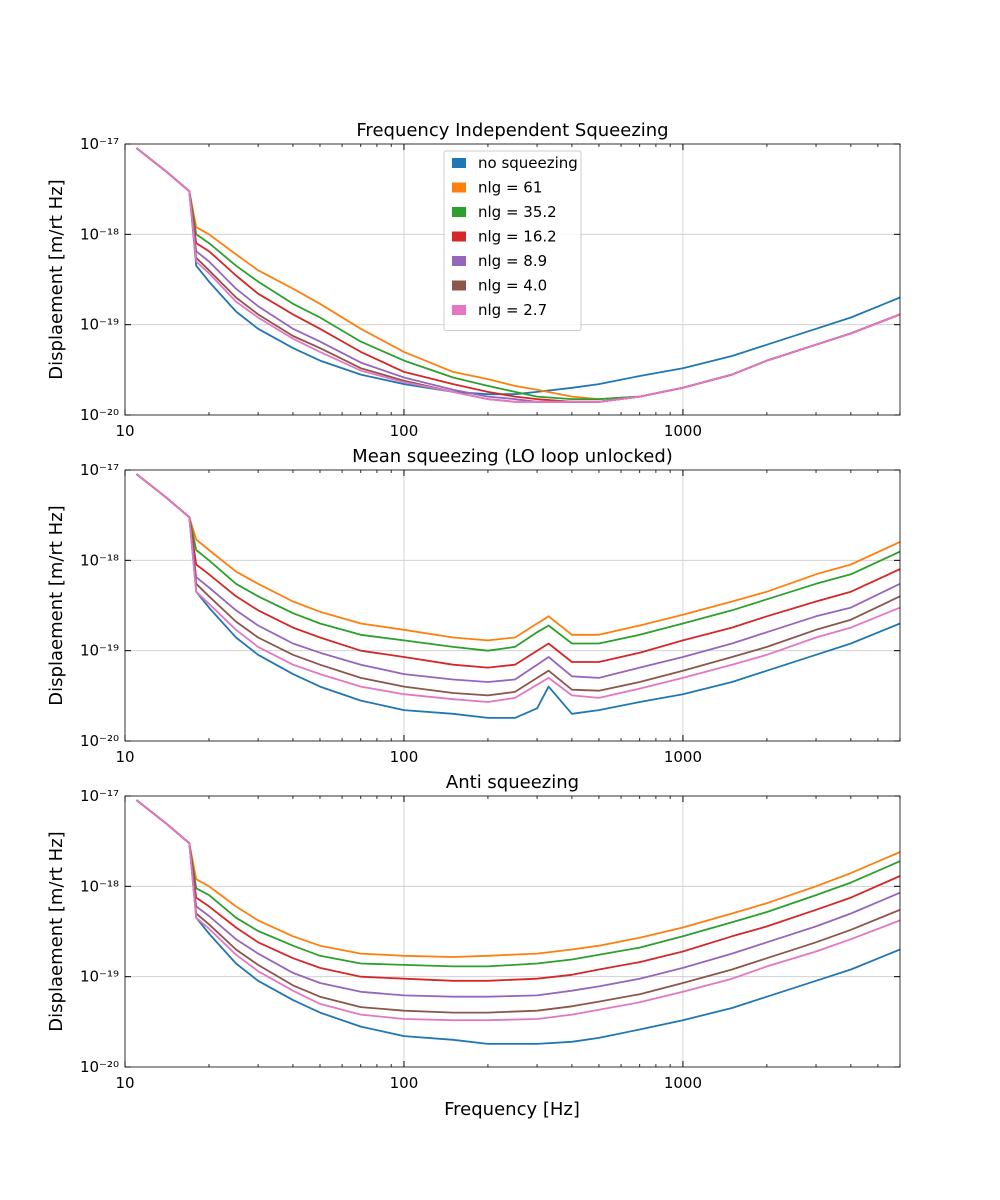 The width and height of the screenshot is (1000, 1200). What do you see at coordinates (528, 163) in the screenshot?
I see `legend-label: no squeezing` at bounding box center [528, 163].